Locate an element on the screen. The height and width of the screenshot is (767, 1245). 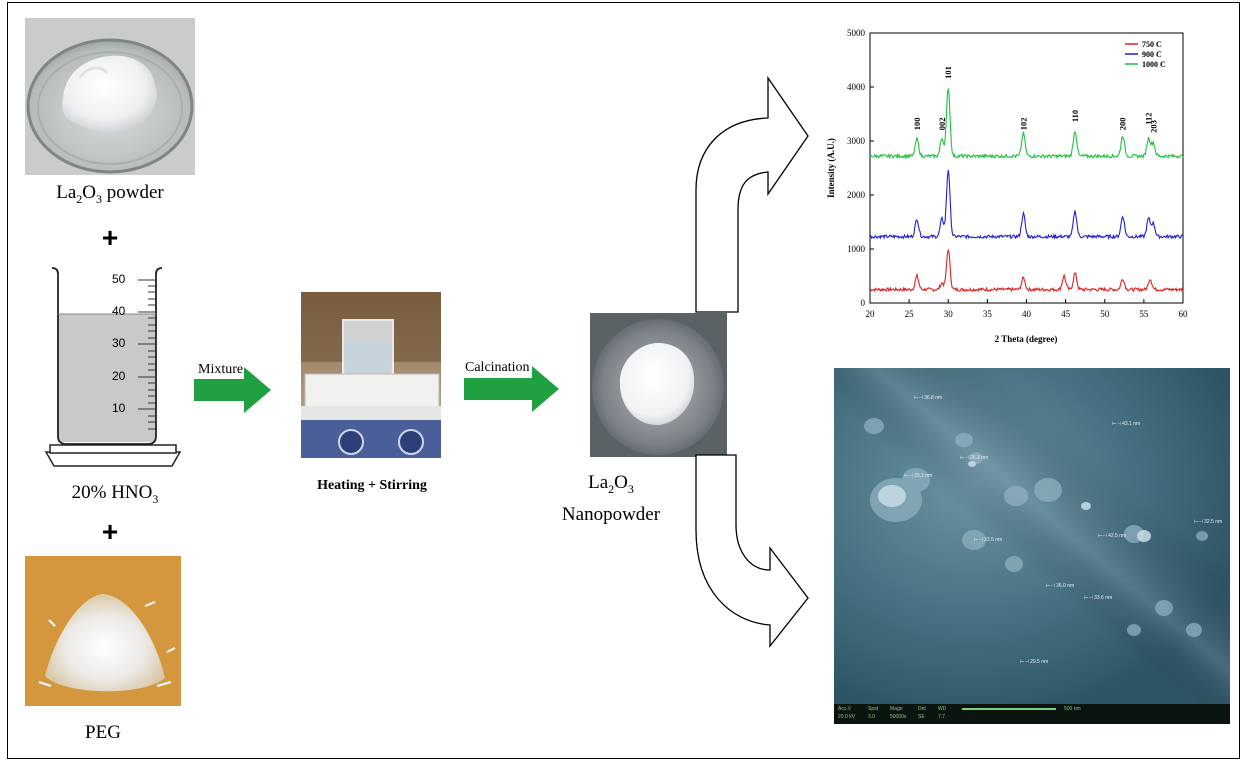
xrd-peak-label: 203 is located at coordinates (1153, 126).